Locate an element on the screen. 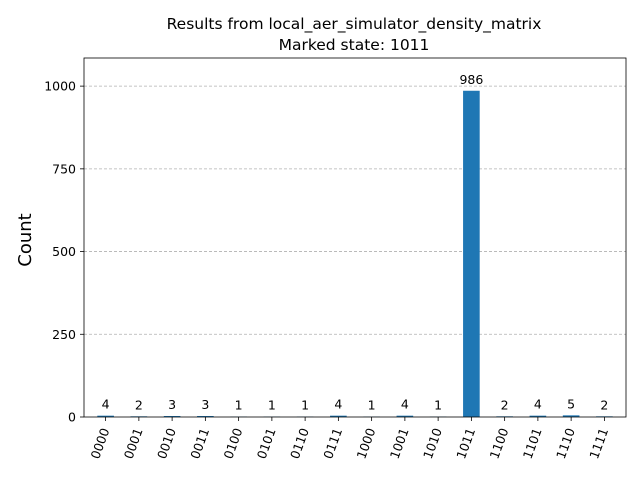  y-ticks: 0 250 500 750 1000 is located at coordinates (64, 252).